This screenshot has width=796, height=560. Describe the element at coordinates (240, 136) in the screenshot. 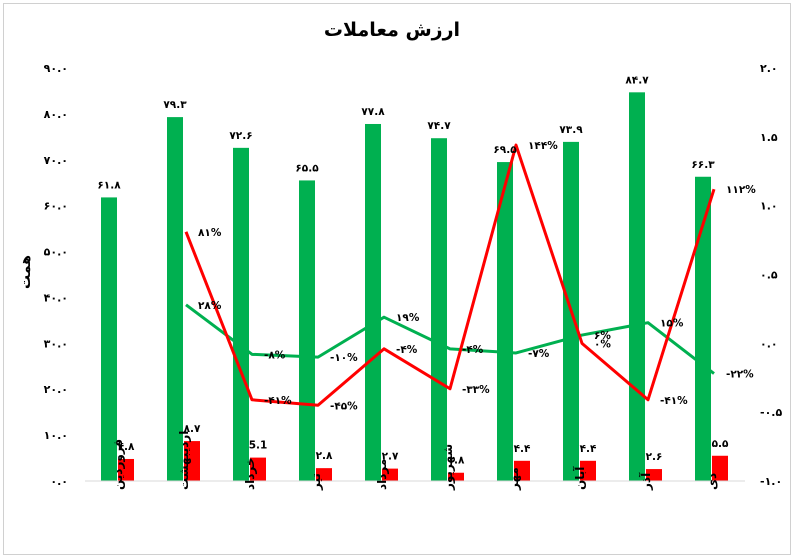

I see `bar-value-label: ۷۲.۶` at that location.